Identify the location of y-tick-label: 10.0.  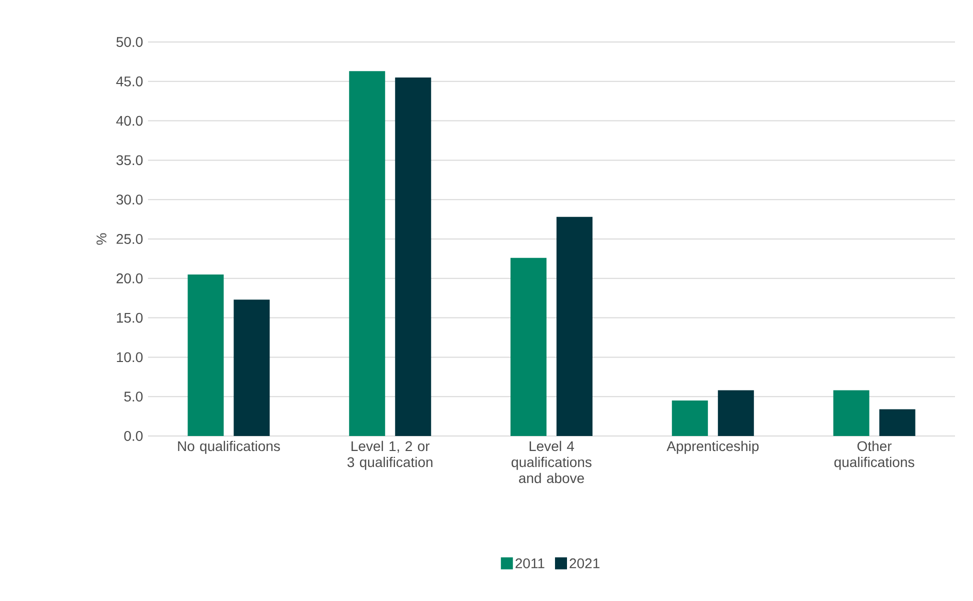
(129, 357).